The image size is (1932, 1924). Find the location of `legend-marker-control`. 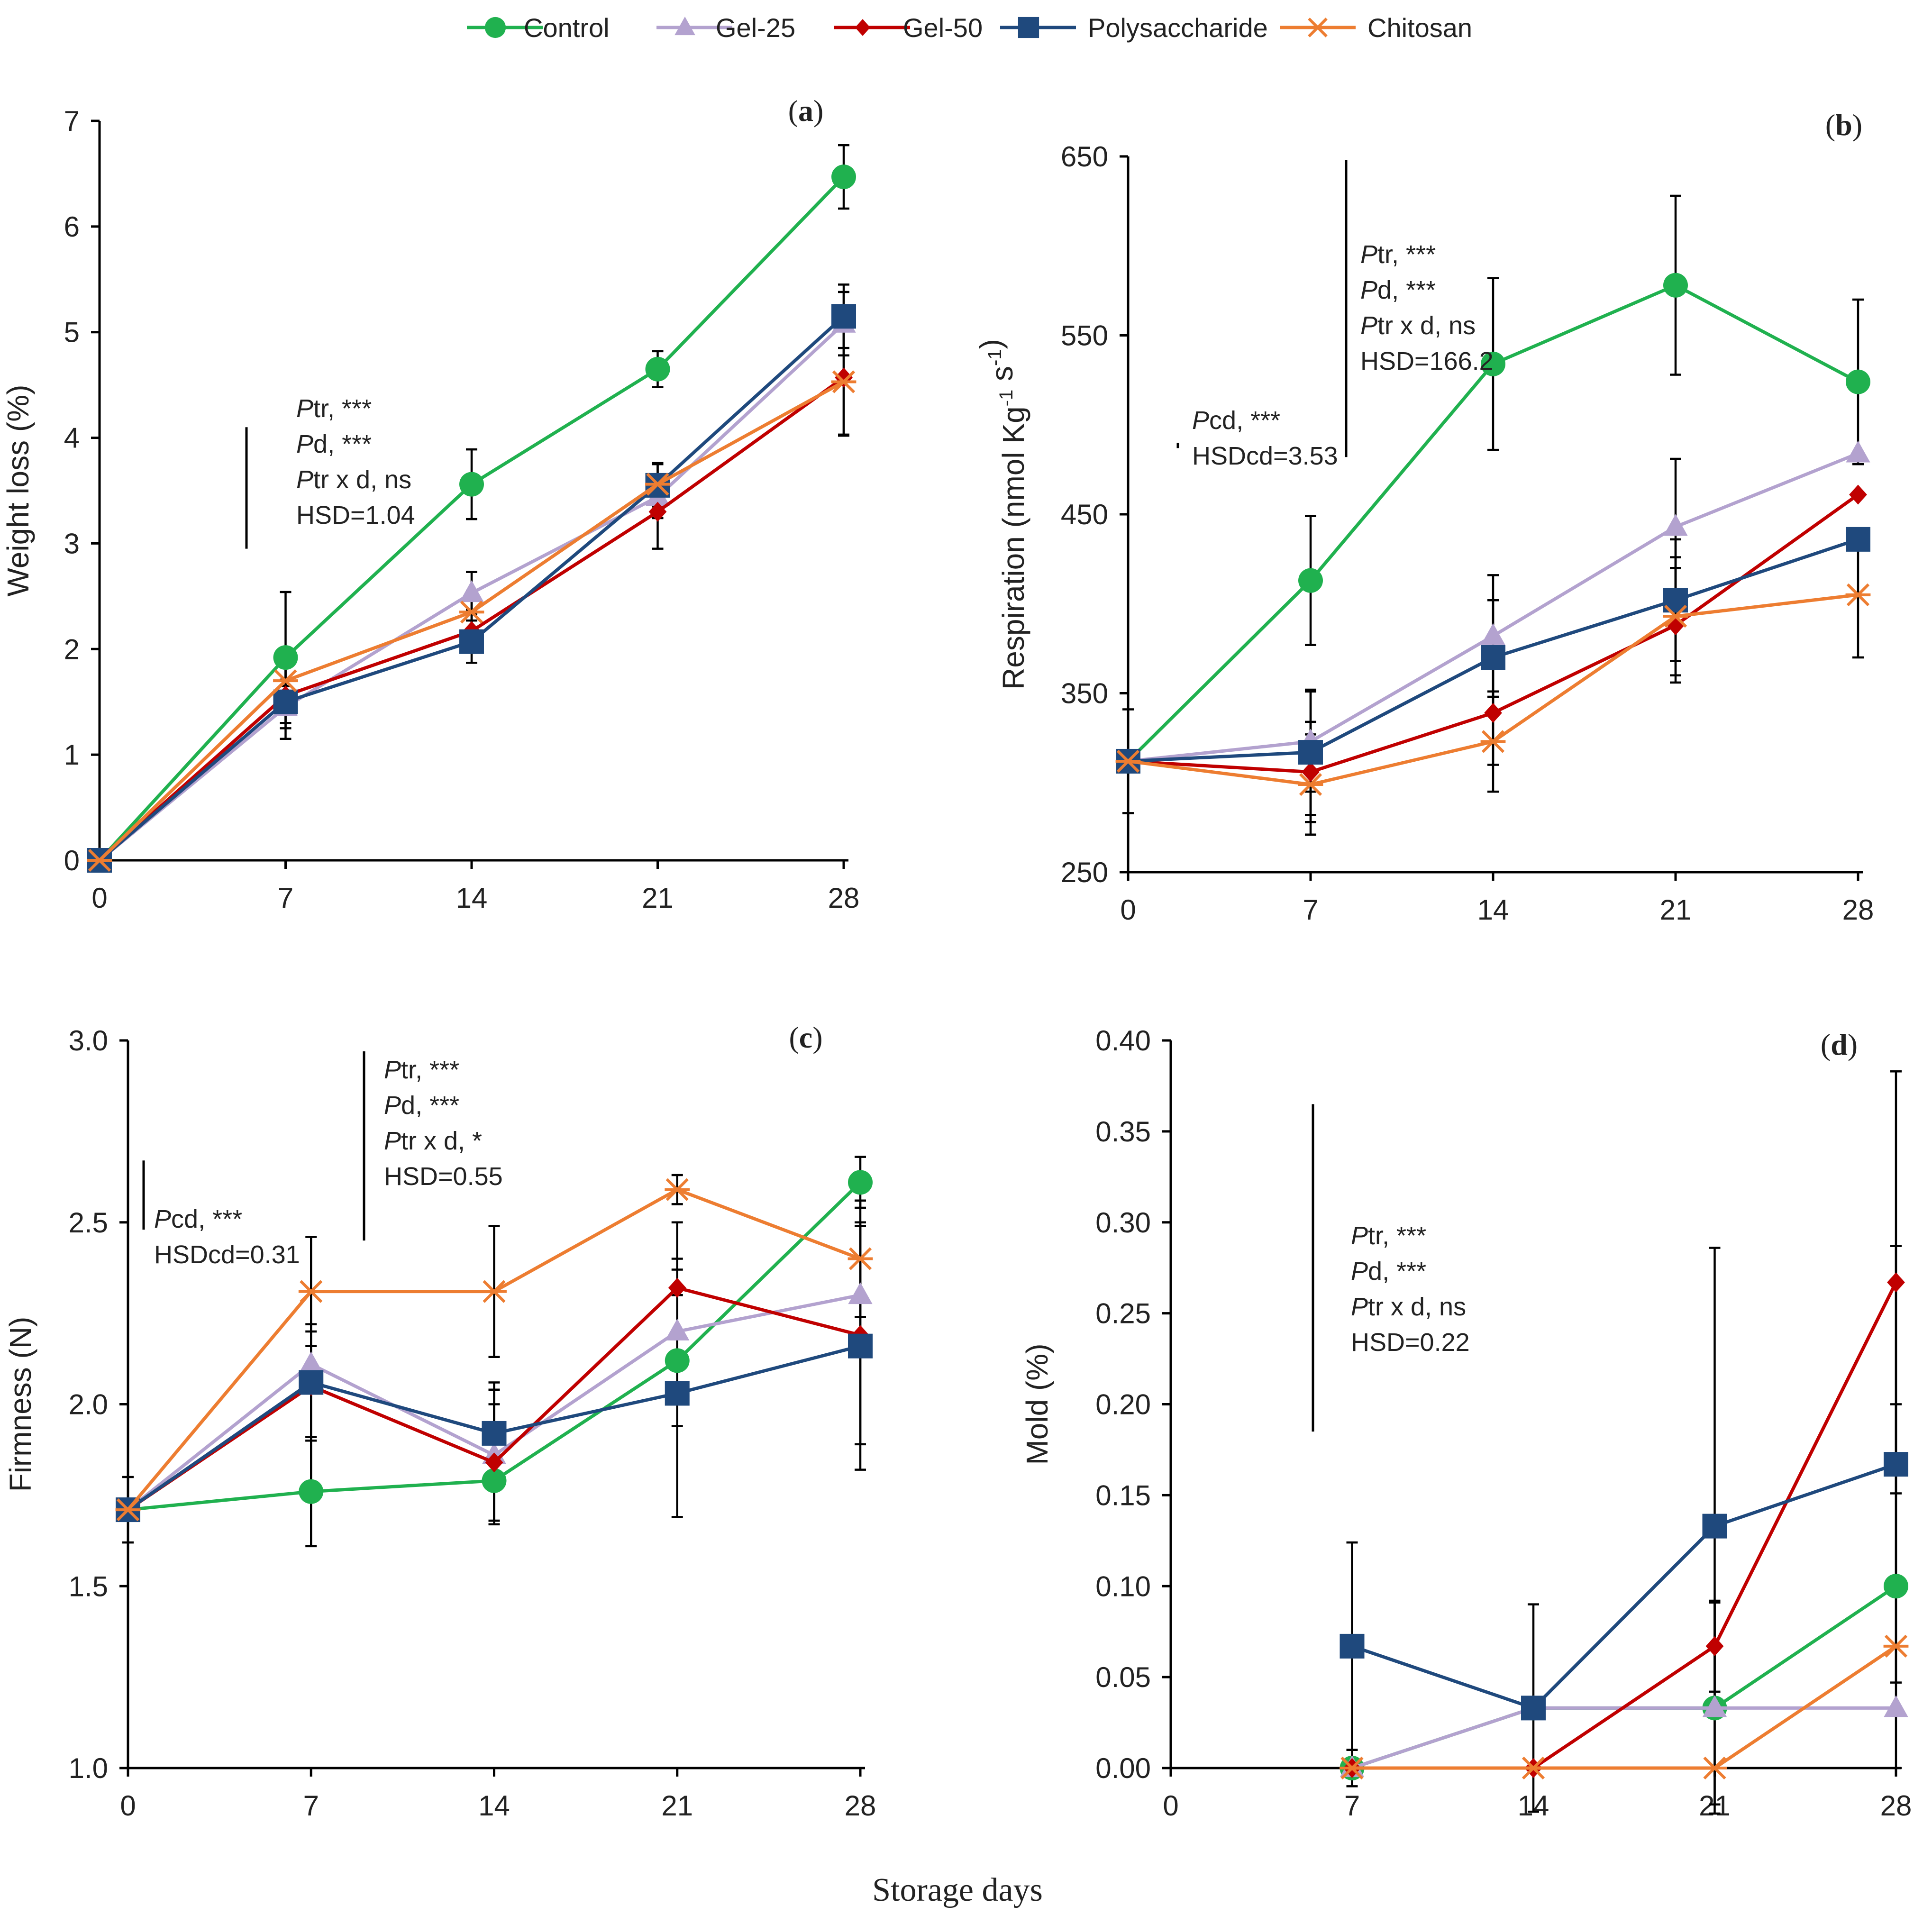

legend-marker-control is located at coordinates (495, 28).